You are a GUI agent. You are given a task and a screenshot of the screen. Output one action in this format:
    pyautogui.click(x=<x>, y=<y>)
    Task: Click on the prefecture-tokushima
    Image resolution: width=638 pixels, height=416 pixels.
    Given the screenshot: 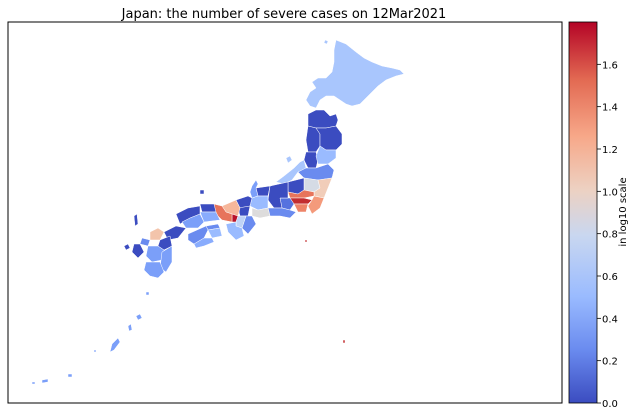 What is the action you would take?
    pyautogui.click(x=215, y=233)
    